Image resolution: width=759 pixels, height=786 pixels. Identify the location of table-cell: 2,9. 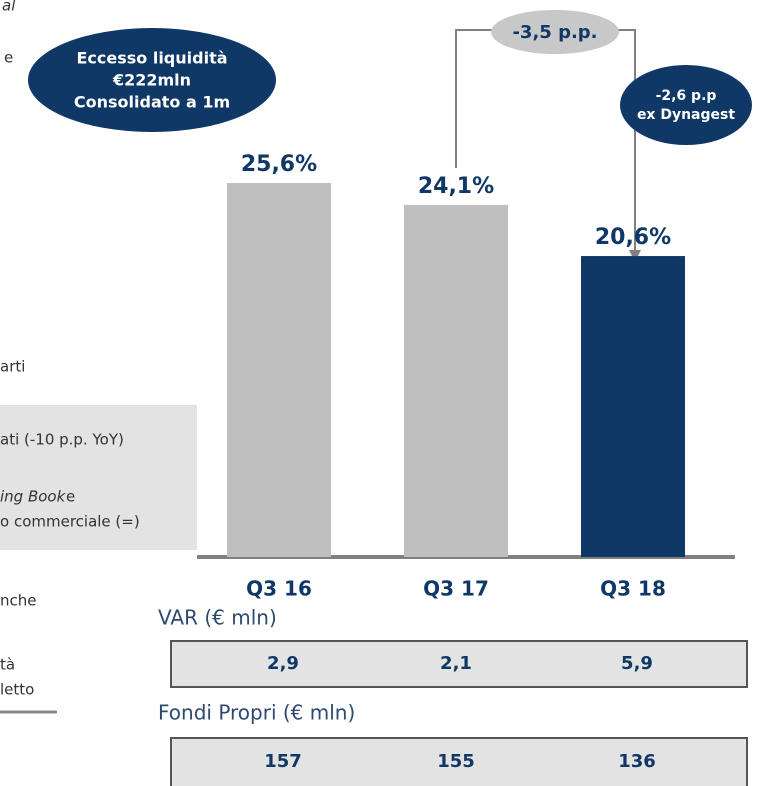
(283, 663).